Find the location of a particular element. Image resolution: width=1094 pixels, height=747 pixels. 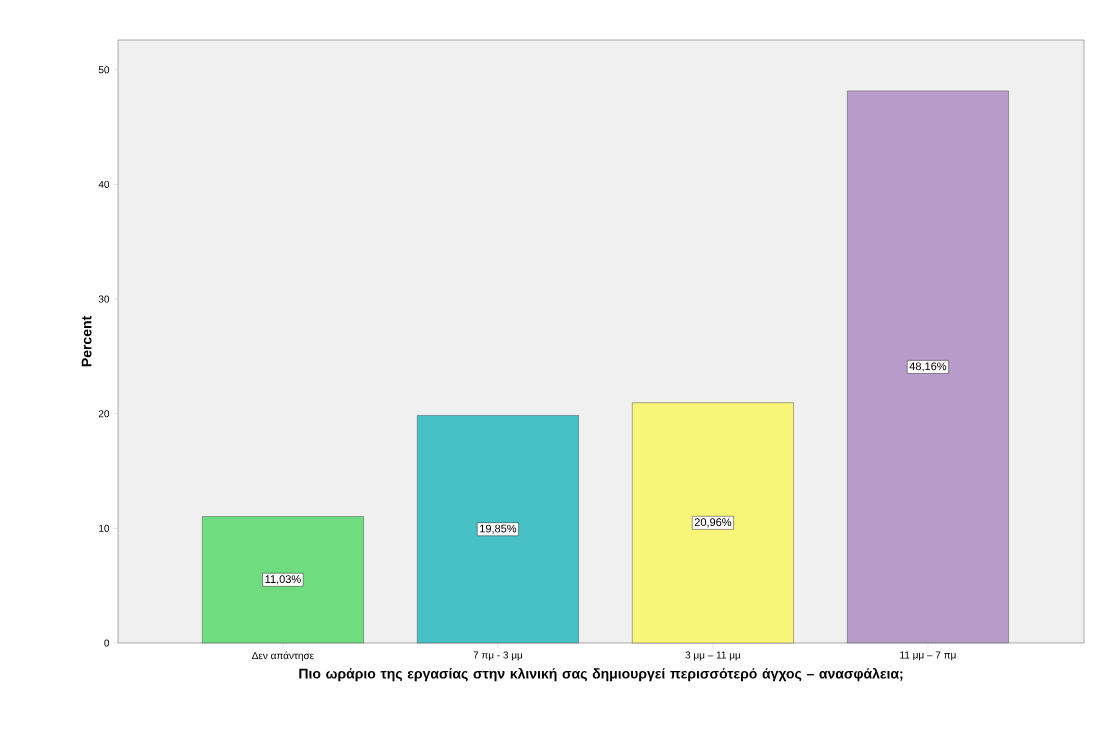

data-label: 19,85% is located at coordinates (498, 529).